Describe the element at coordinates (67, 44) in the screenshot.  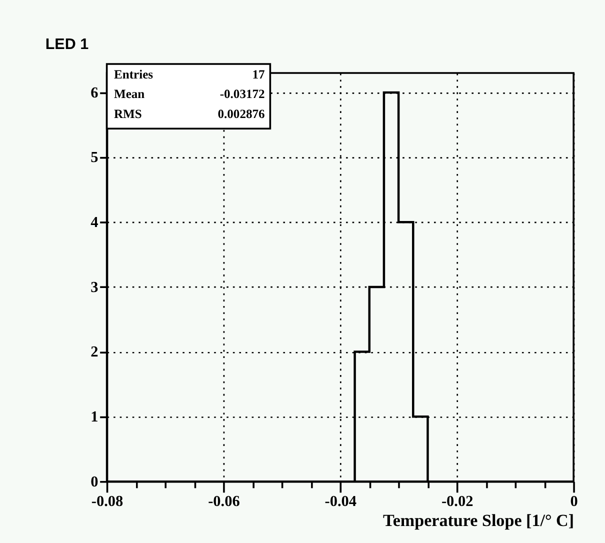
I see `chart-title: LED 1` at that location.